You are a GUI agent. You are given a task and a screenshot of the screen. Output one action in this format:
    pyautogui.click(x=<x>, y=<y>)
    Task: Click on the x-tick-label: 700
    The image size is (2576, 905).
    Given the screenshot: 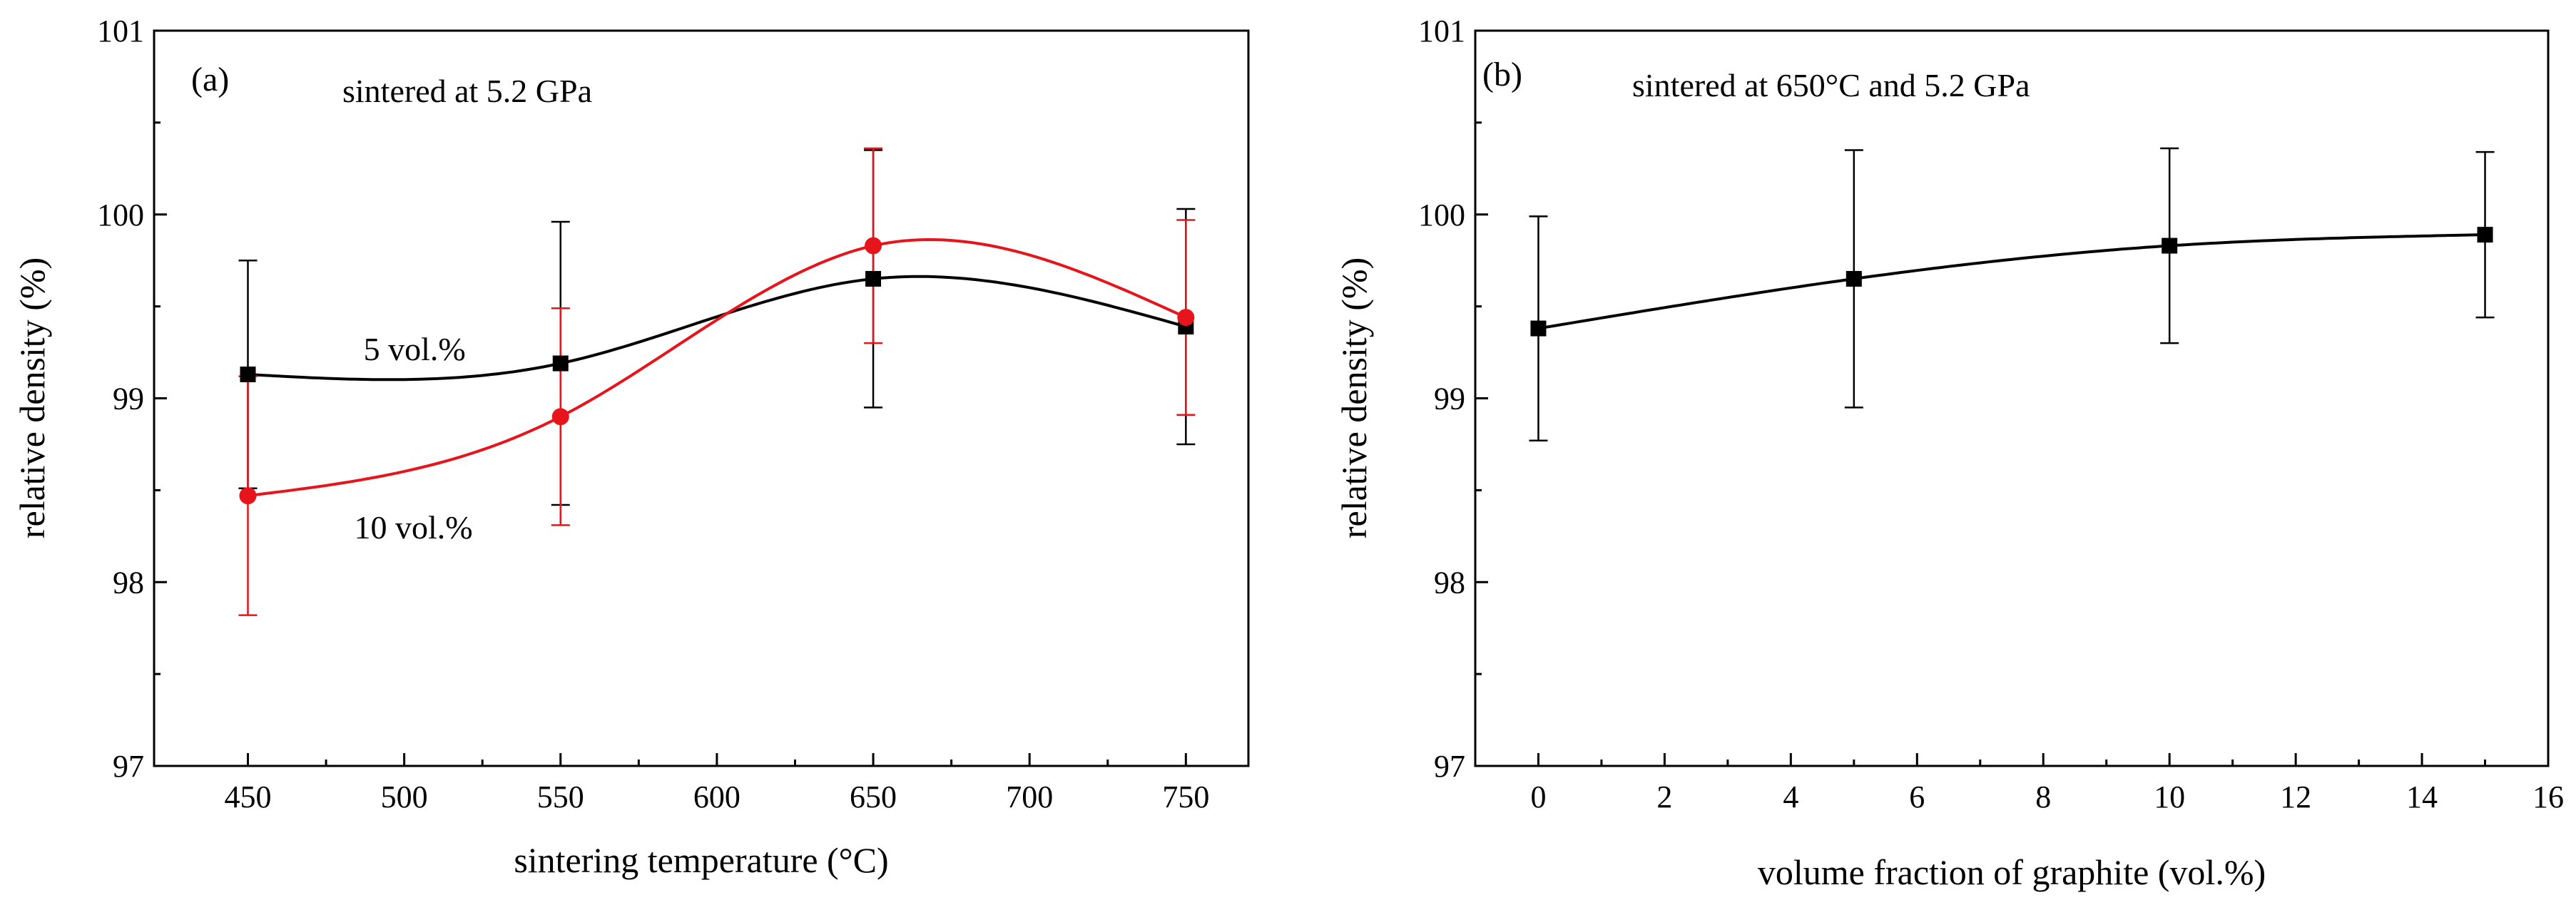 What is the action you would take?
    pyautogui.click(x=1029, y=797)
    